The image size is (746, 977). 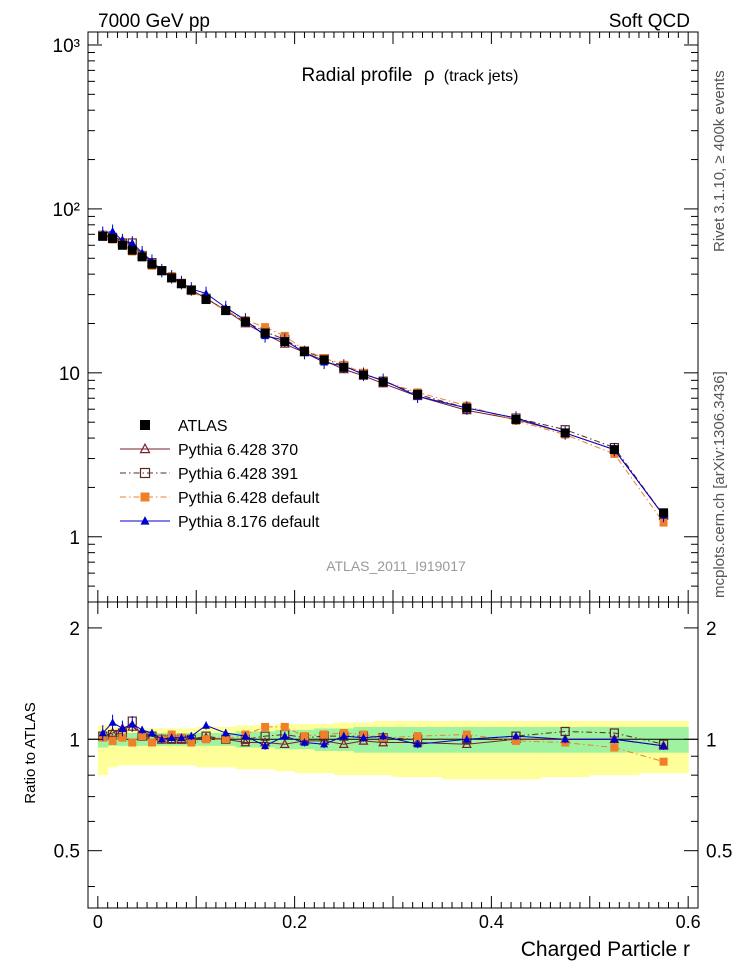 What do you see at coordinates (688, 922) in the screenshot?
I see `x-tick-label: 0.6` at bounding box center [688, 922].